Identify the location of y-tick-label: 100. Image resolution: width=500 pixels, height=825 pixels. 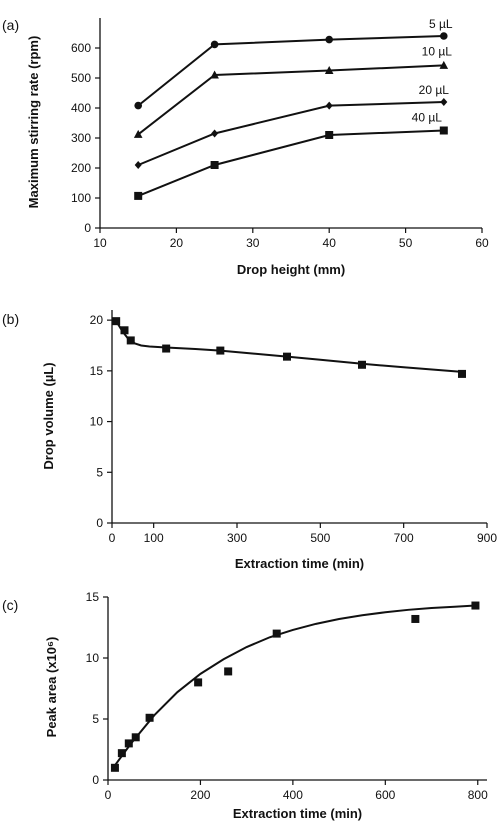
(81, 198).